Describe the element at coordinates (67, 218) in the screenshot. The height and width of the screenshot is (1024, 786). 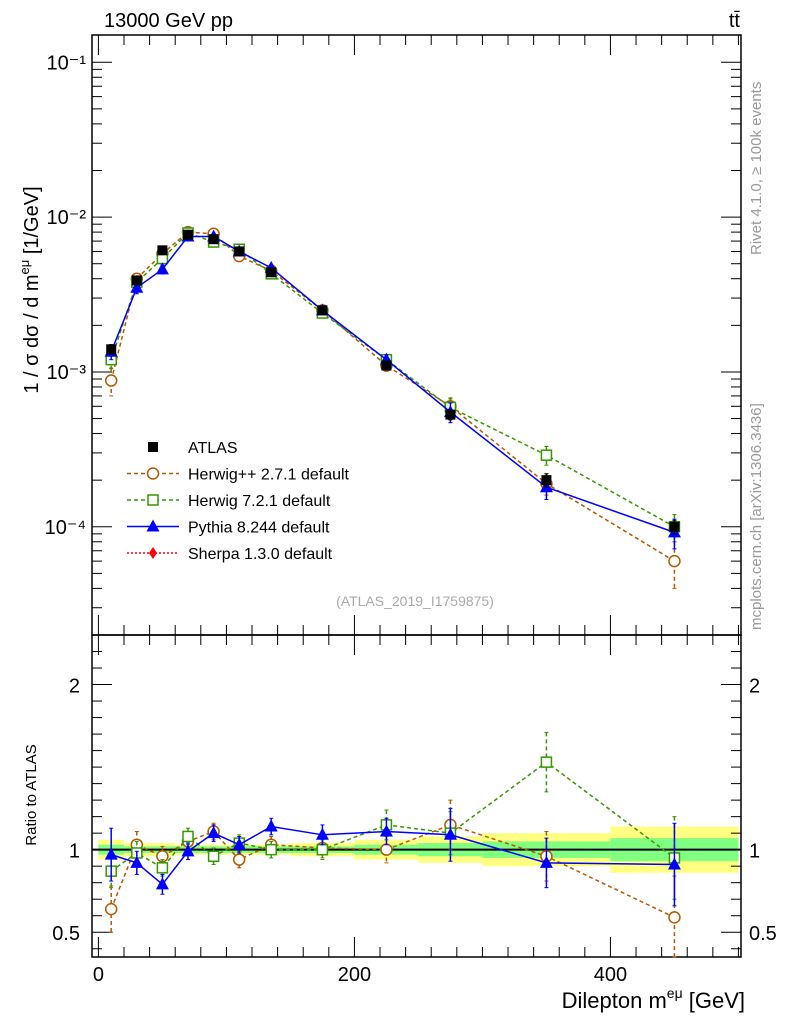
I see `main-y-tick-label: 10⁻²` at that location.